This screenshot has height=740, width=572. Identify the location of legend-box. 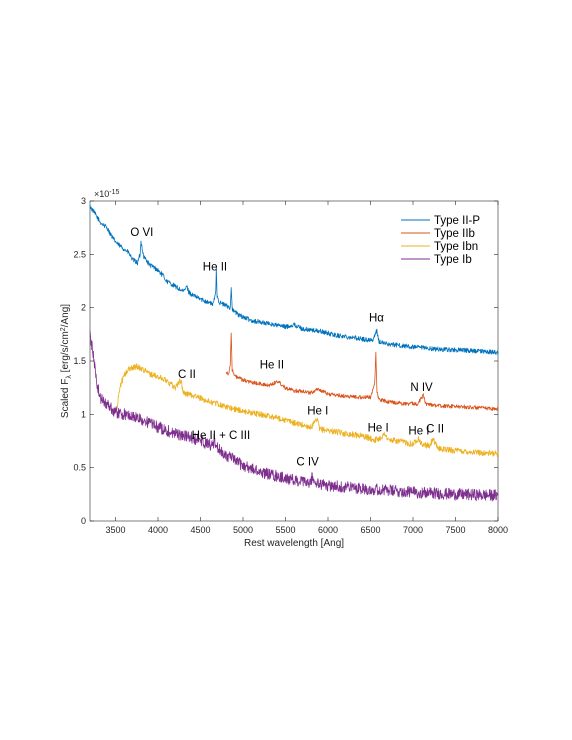
(444, 241).